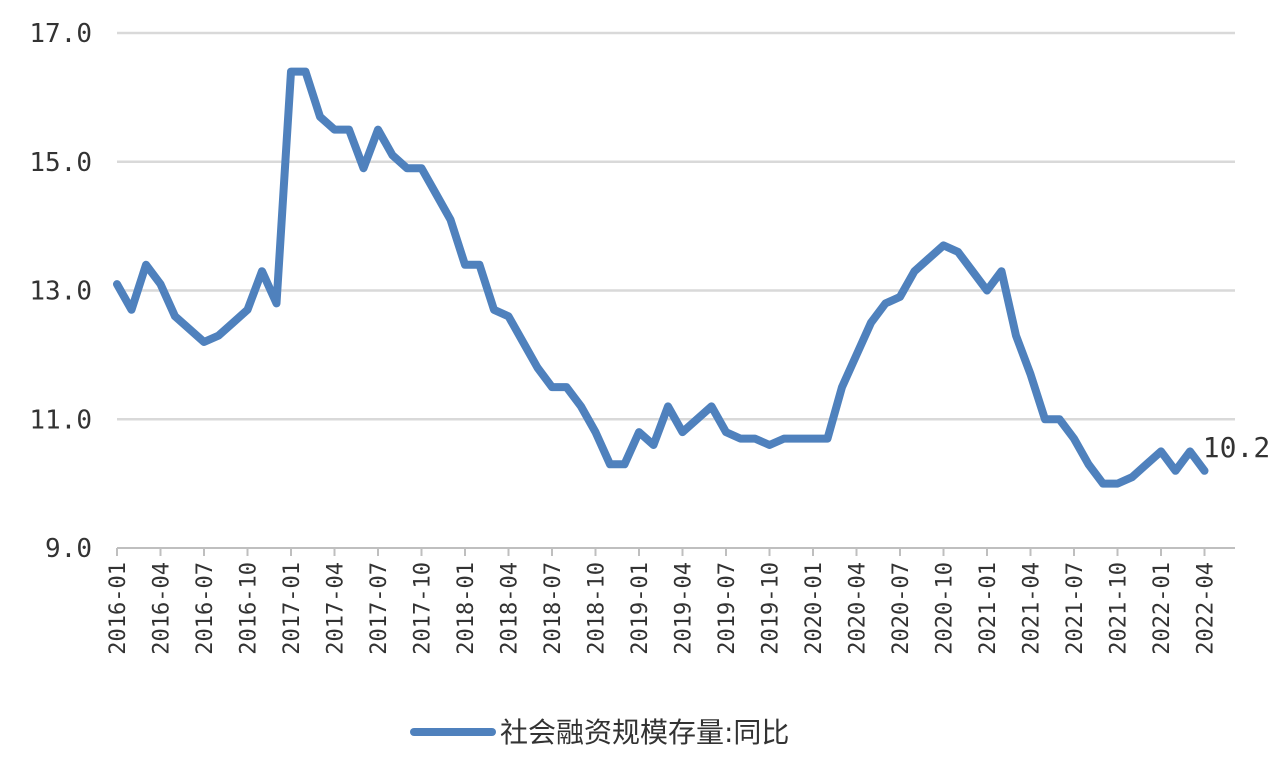  I want to click on x-tick-label: 2019-04, so click(684, 608).